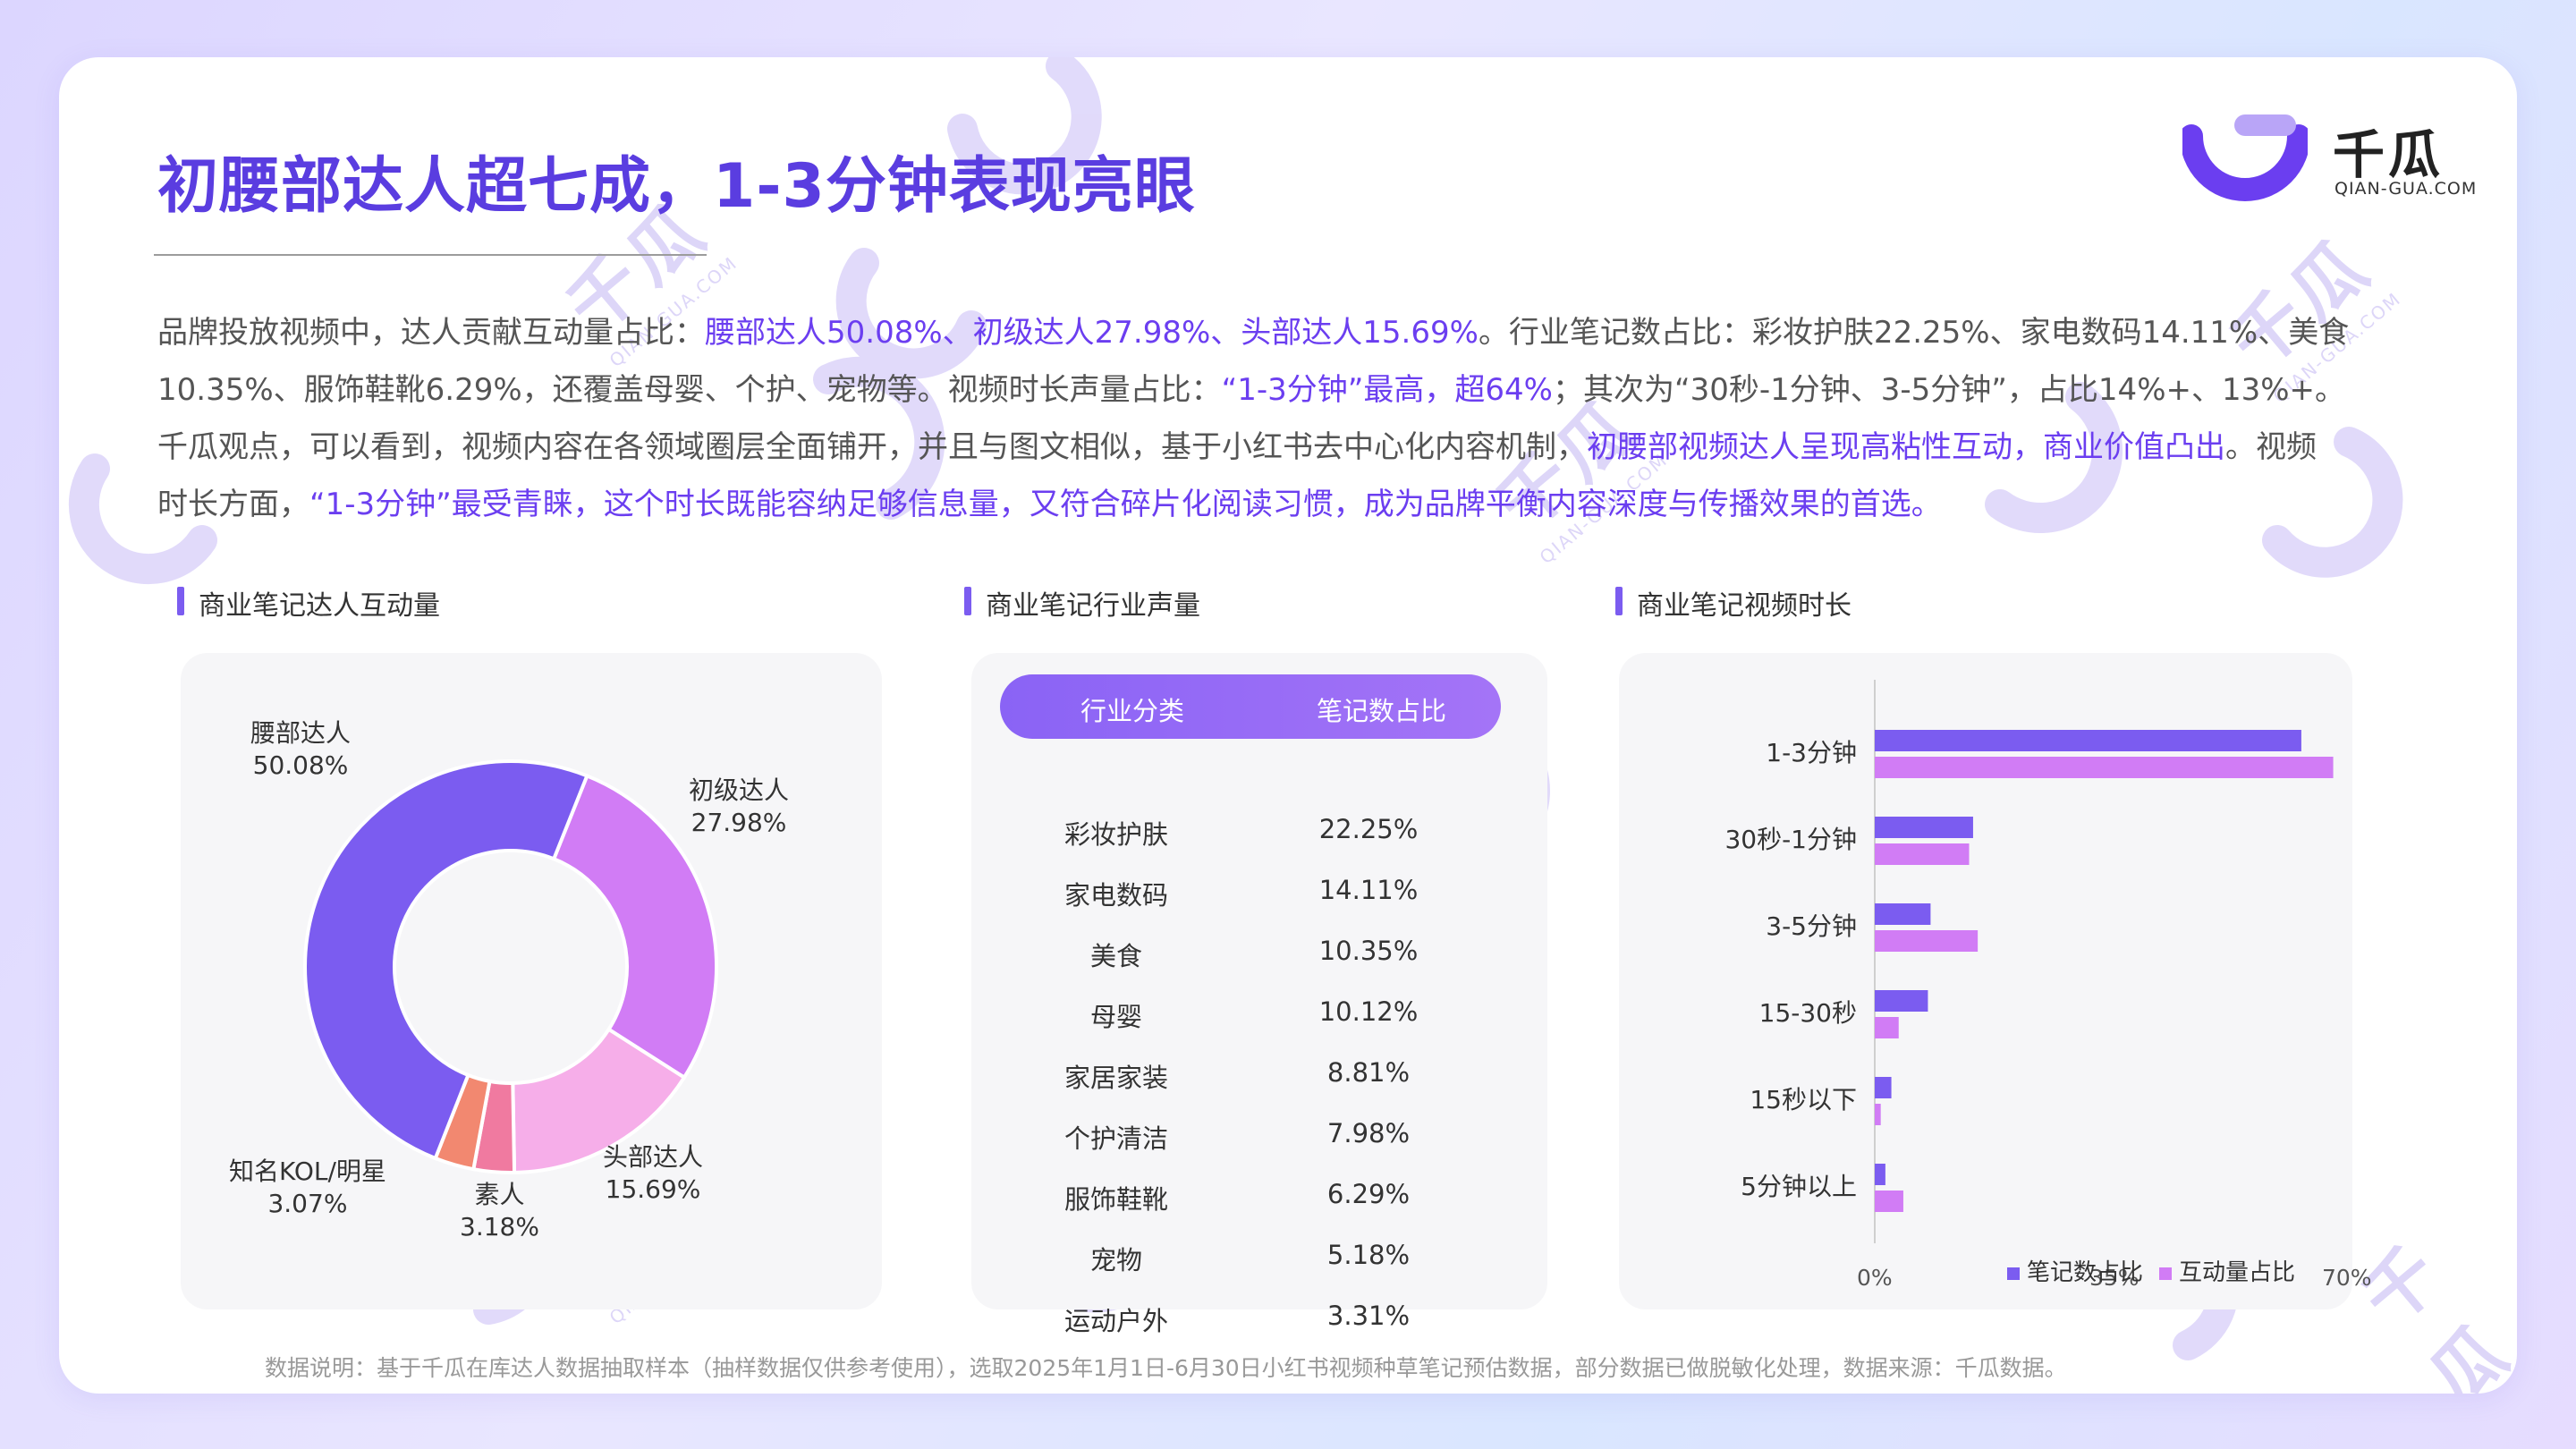 This screenshot has height=1449, width=2576. What do you see at coordinates (2389, 154) in the screenshot?
I see `brand-name: 千瓜` at bounding box center [2389, 154].